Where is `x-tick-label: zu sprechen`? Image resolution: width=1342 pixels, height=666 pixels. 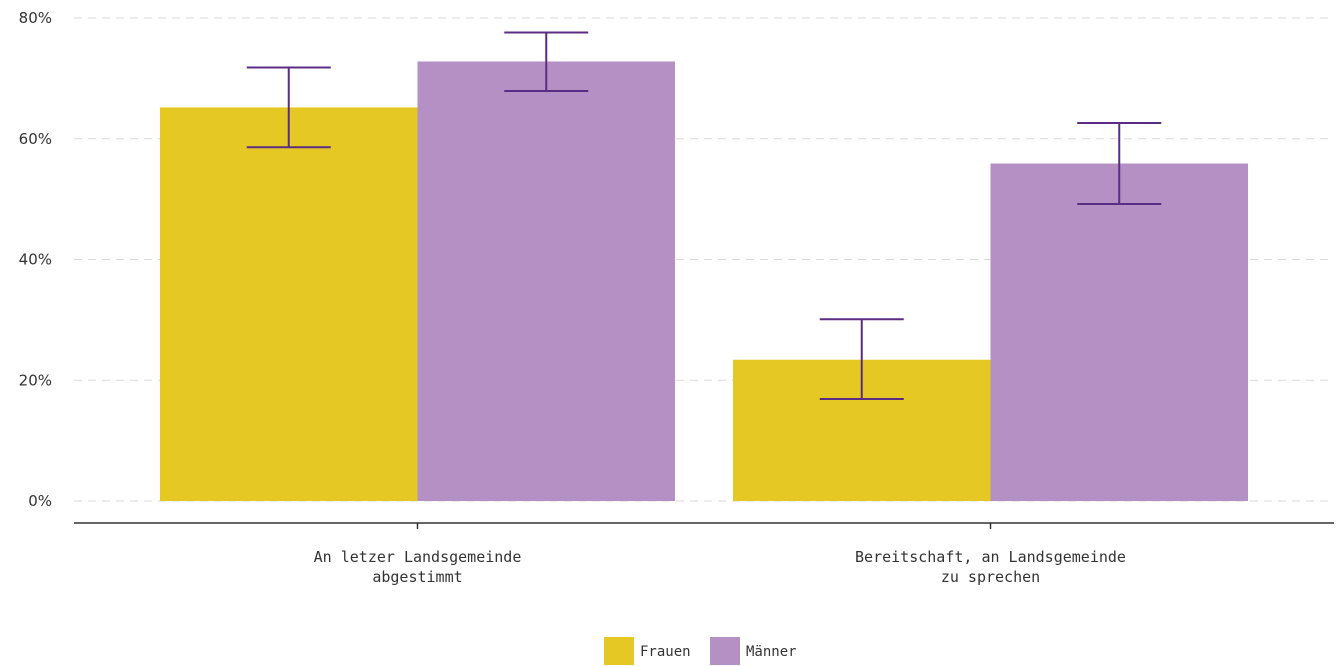 x-tick-label: zu sprechen is located at coordinates (990, 577).